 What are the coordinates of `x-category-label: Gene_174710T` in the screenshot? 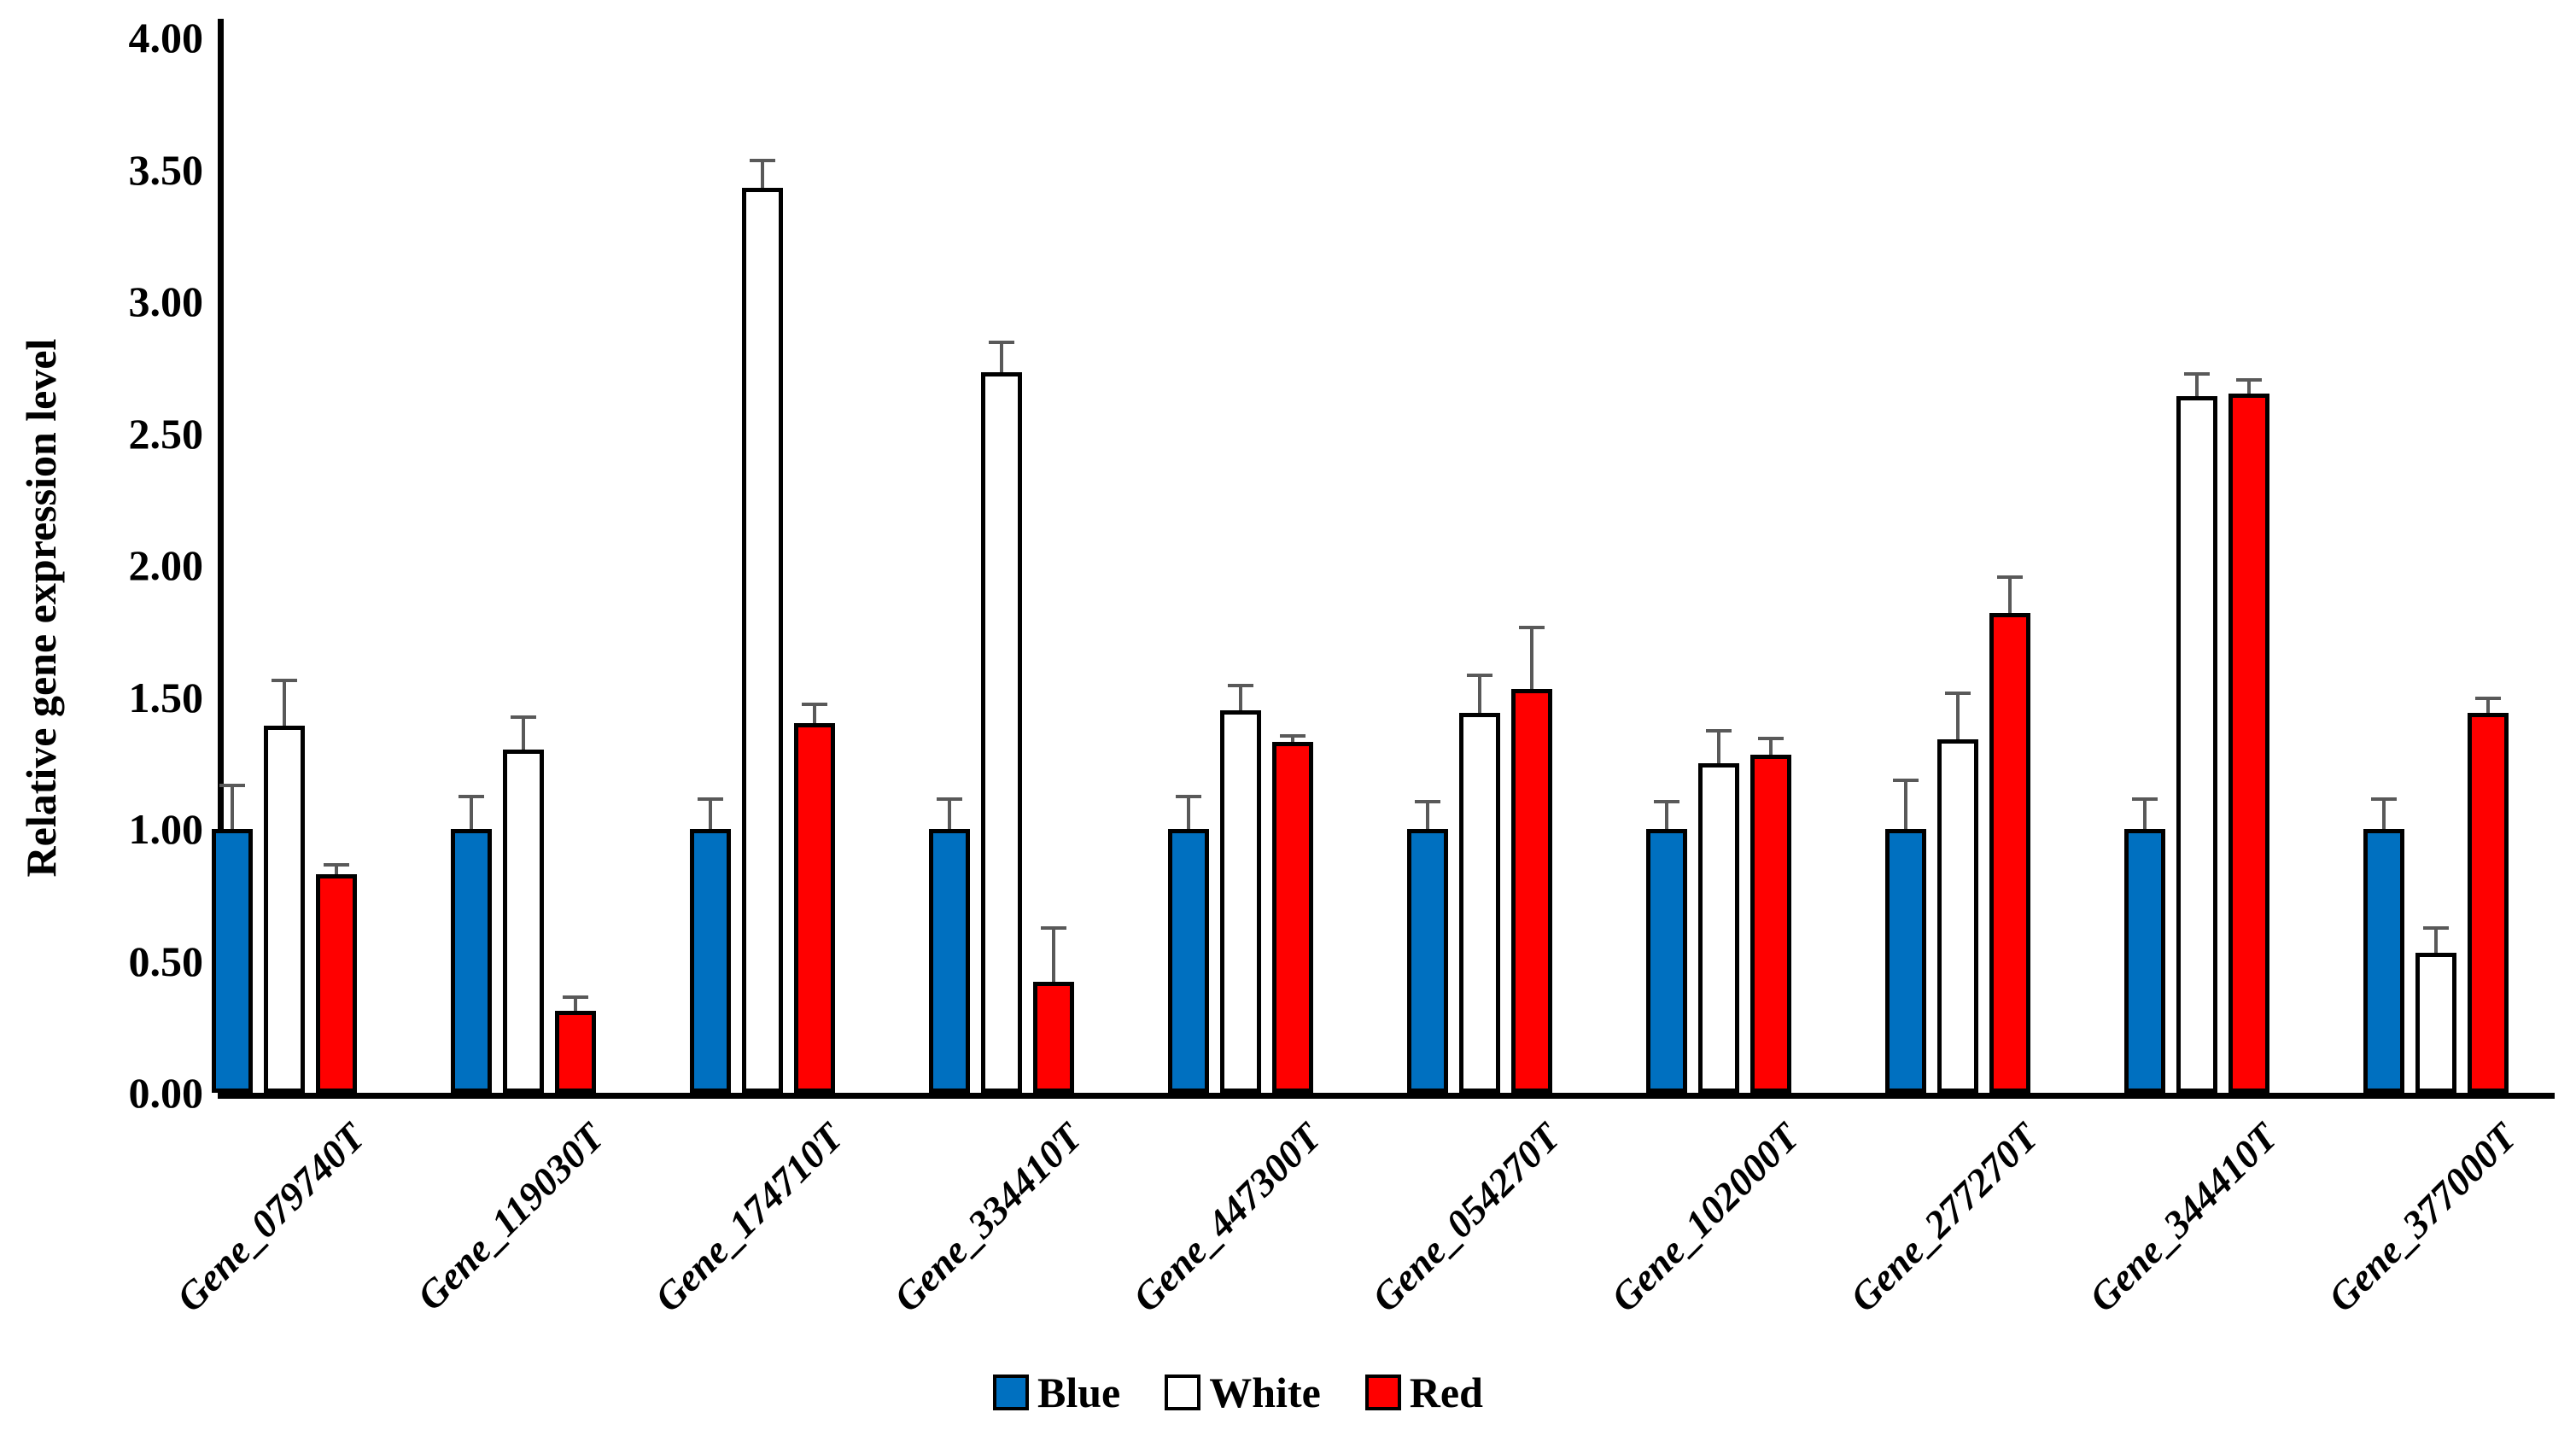 It's located at (748, 1217).